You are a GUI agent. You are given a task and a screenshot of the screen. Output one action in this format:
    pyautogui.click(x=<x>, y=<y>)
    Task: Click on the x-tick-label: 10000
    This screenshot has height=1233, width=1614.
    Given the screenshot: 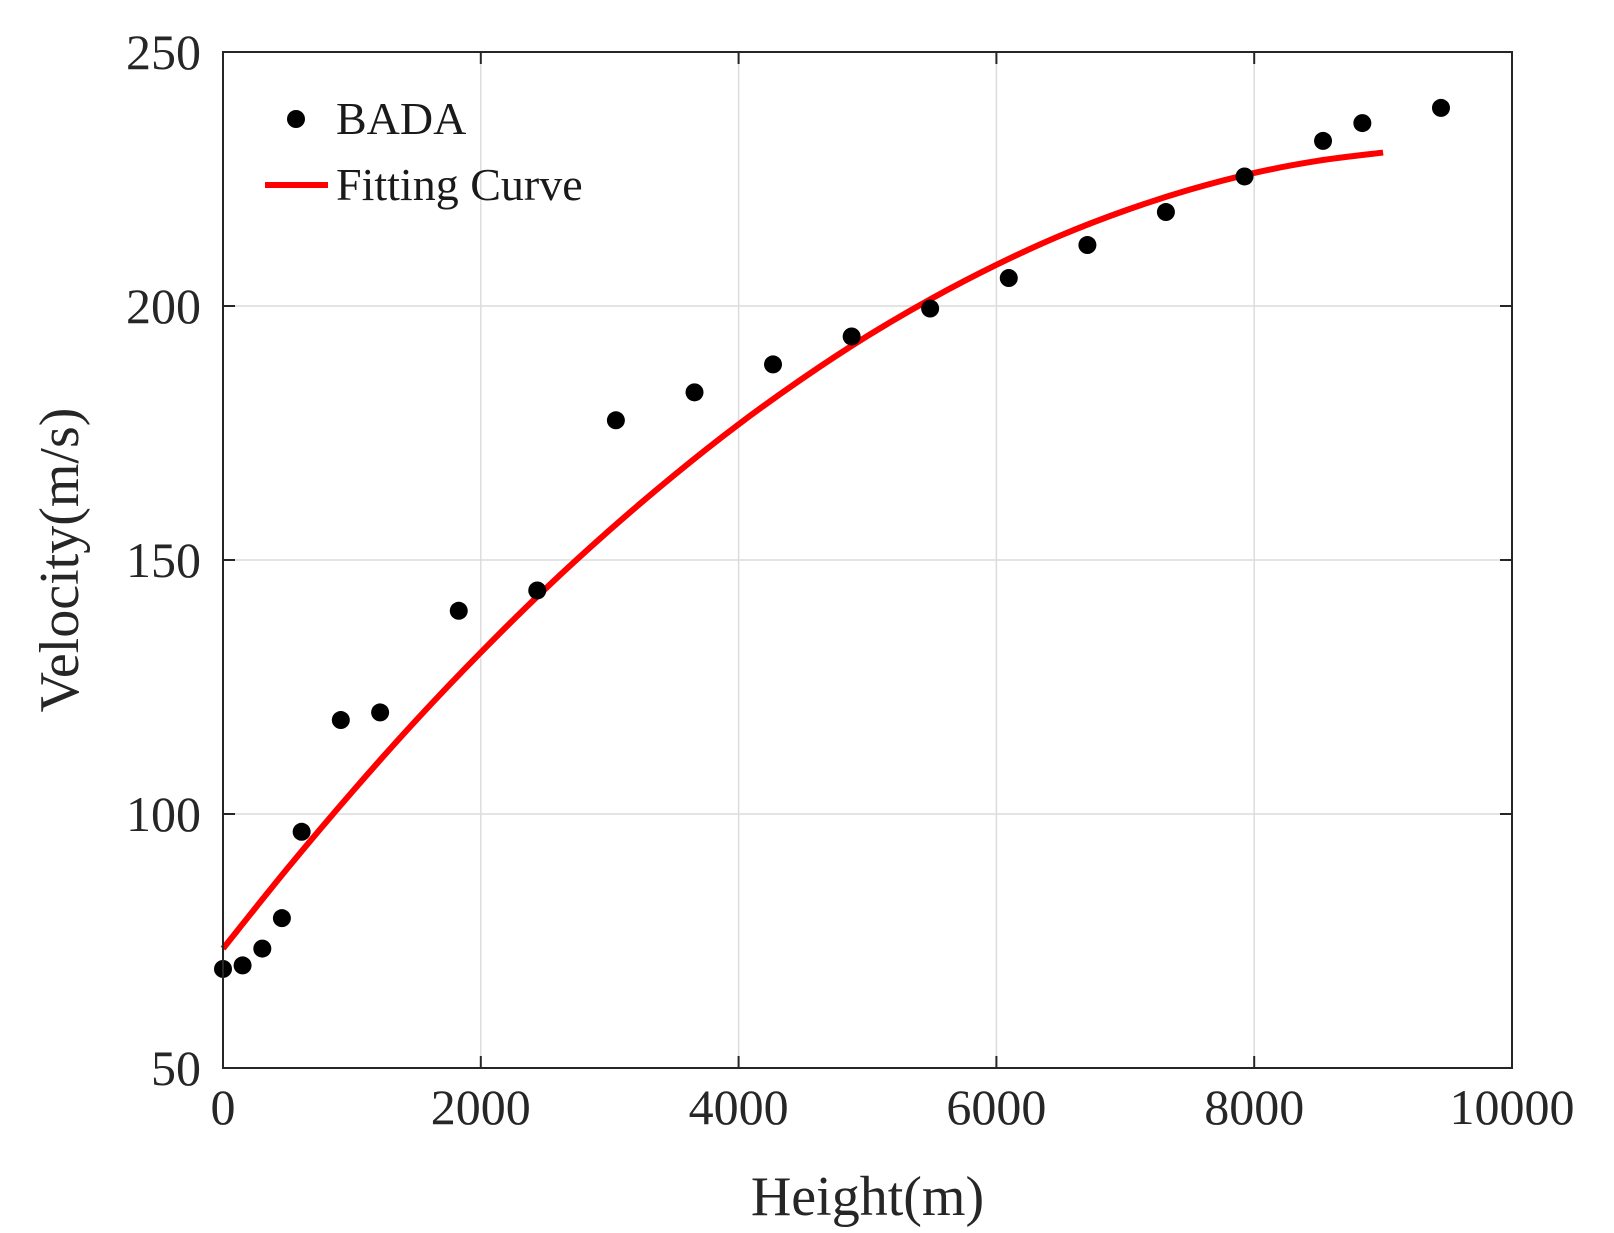 What is the action you would take?
    pyautogui.click(x=1512, y=1107)
    